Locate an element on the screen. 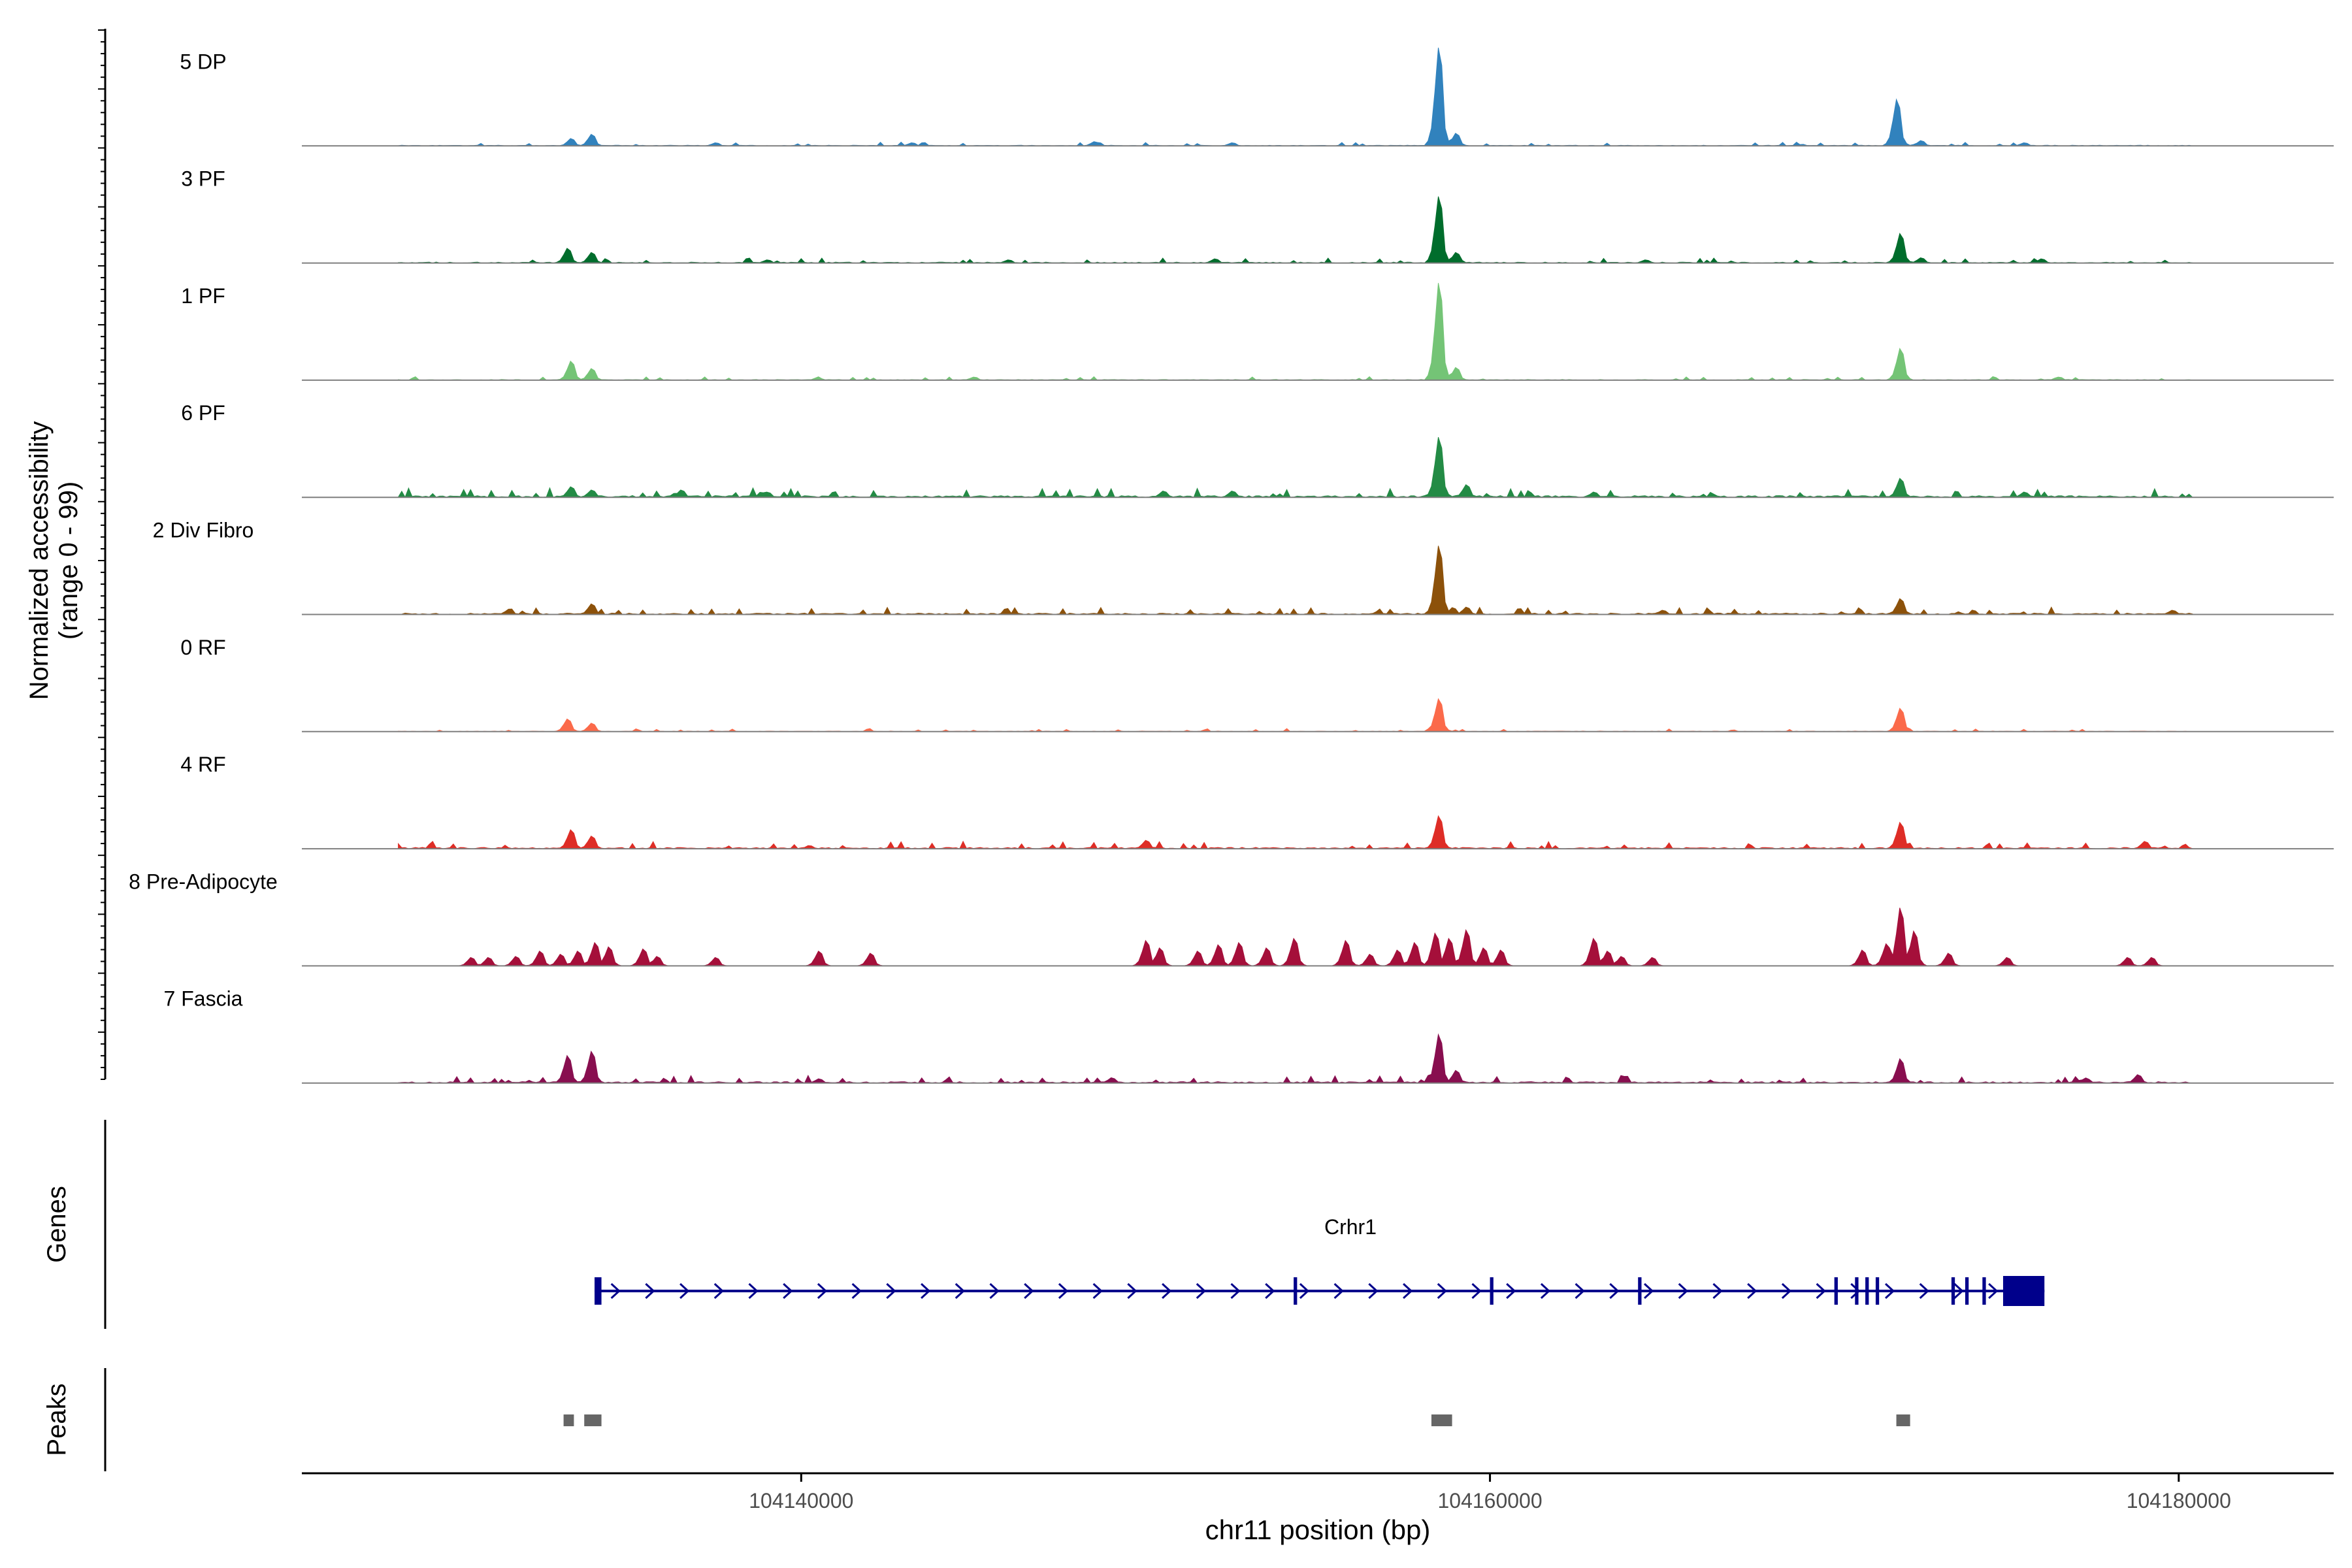 This screenshot has width=2352, height=1568. x-axis-tick-label: 104140000 is located at coordinates (801, 1500).